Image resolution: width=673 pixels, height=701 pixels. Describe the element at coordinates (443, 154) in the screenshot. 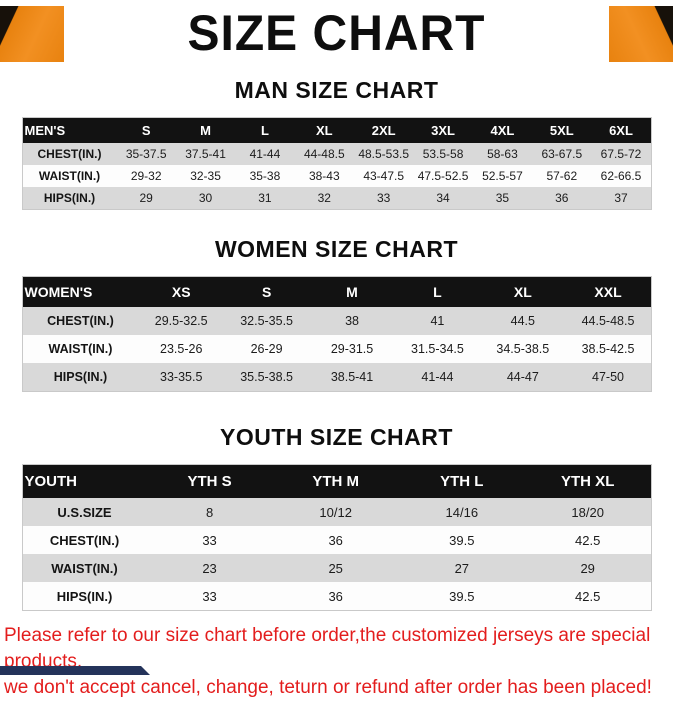

I see `size-value-cell: 53.5-58` at that location.